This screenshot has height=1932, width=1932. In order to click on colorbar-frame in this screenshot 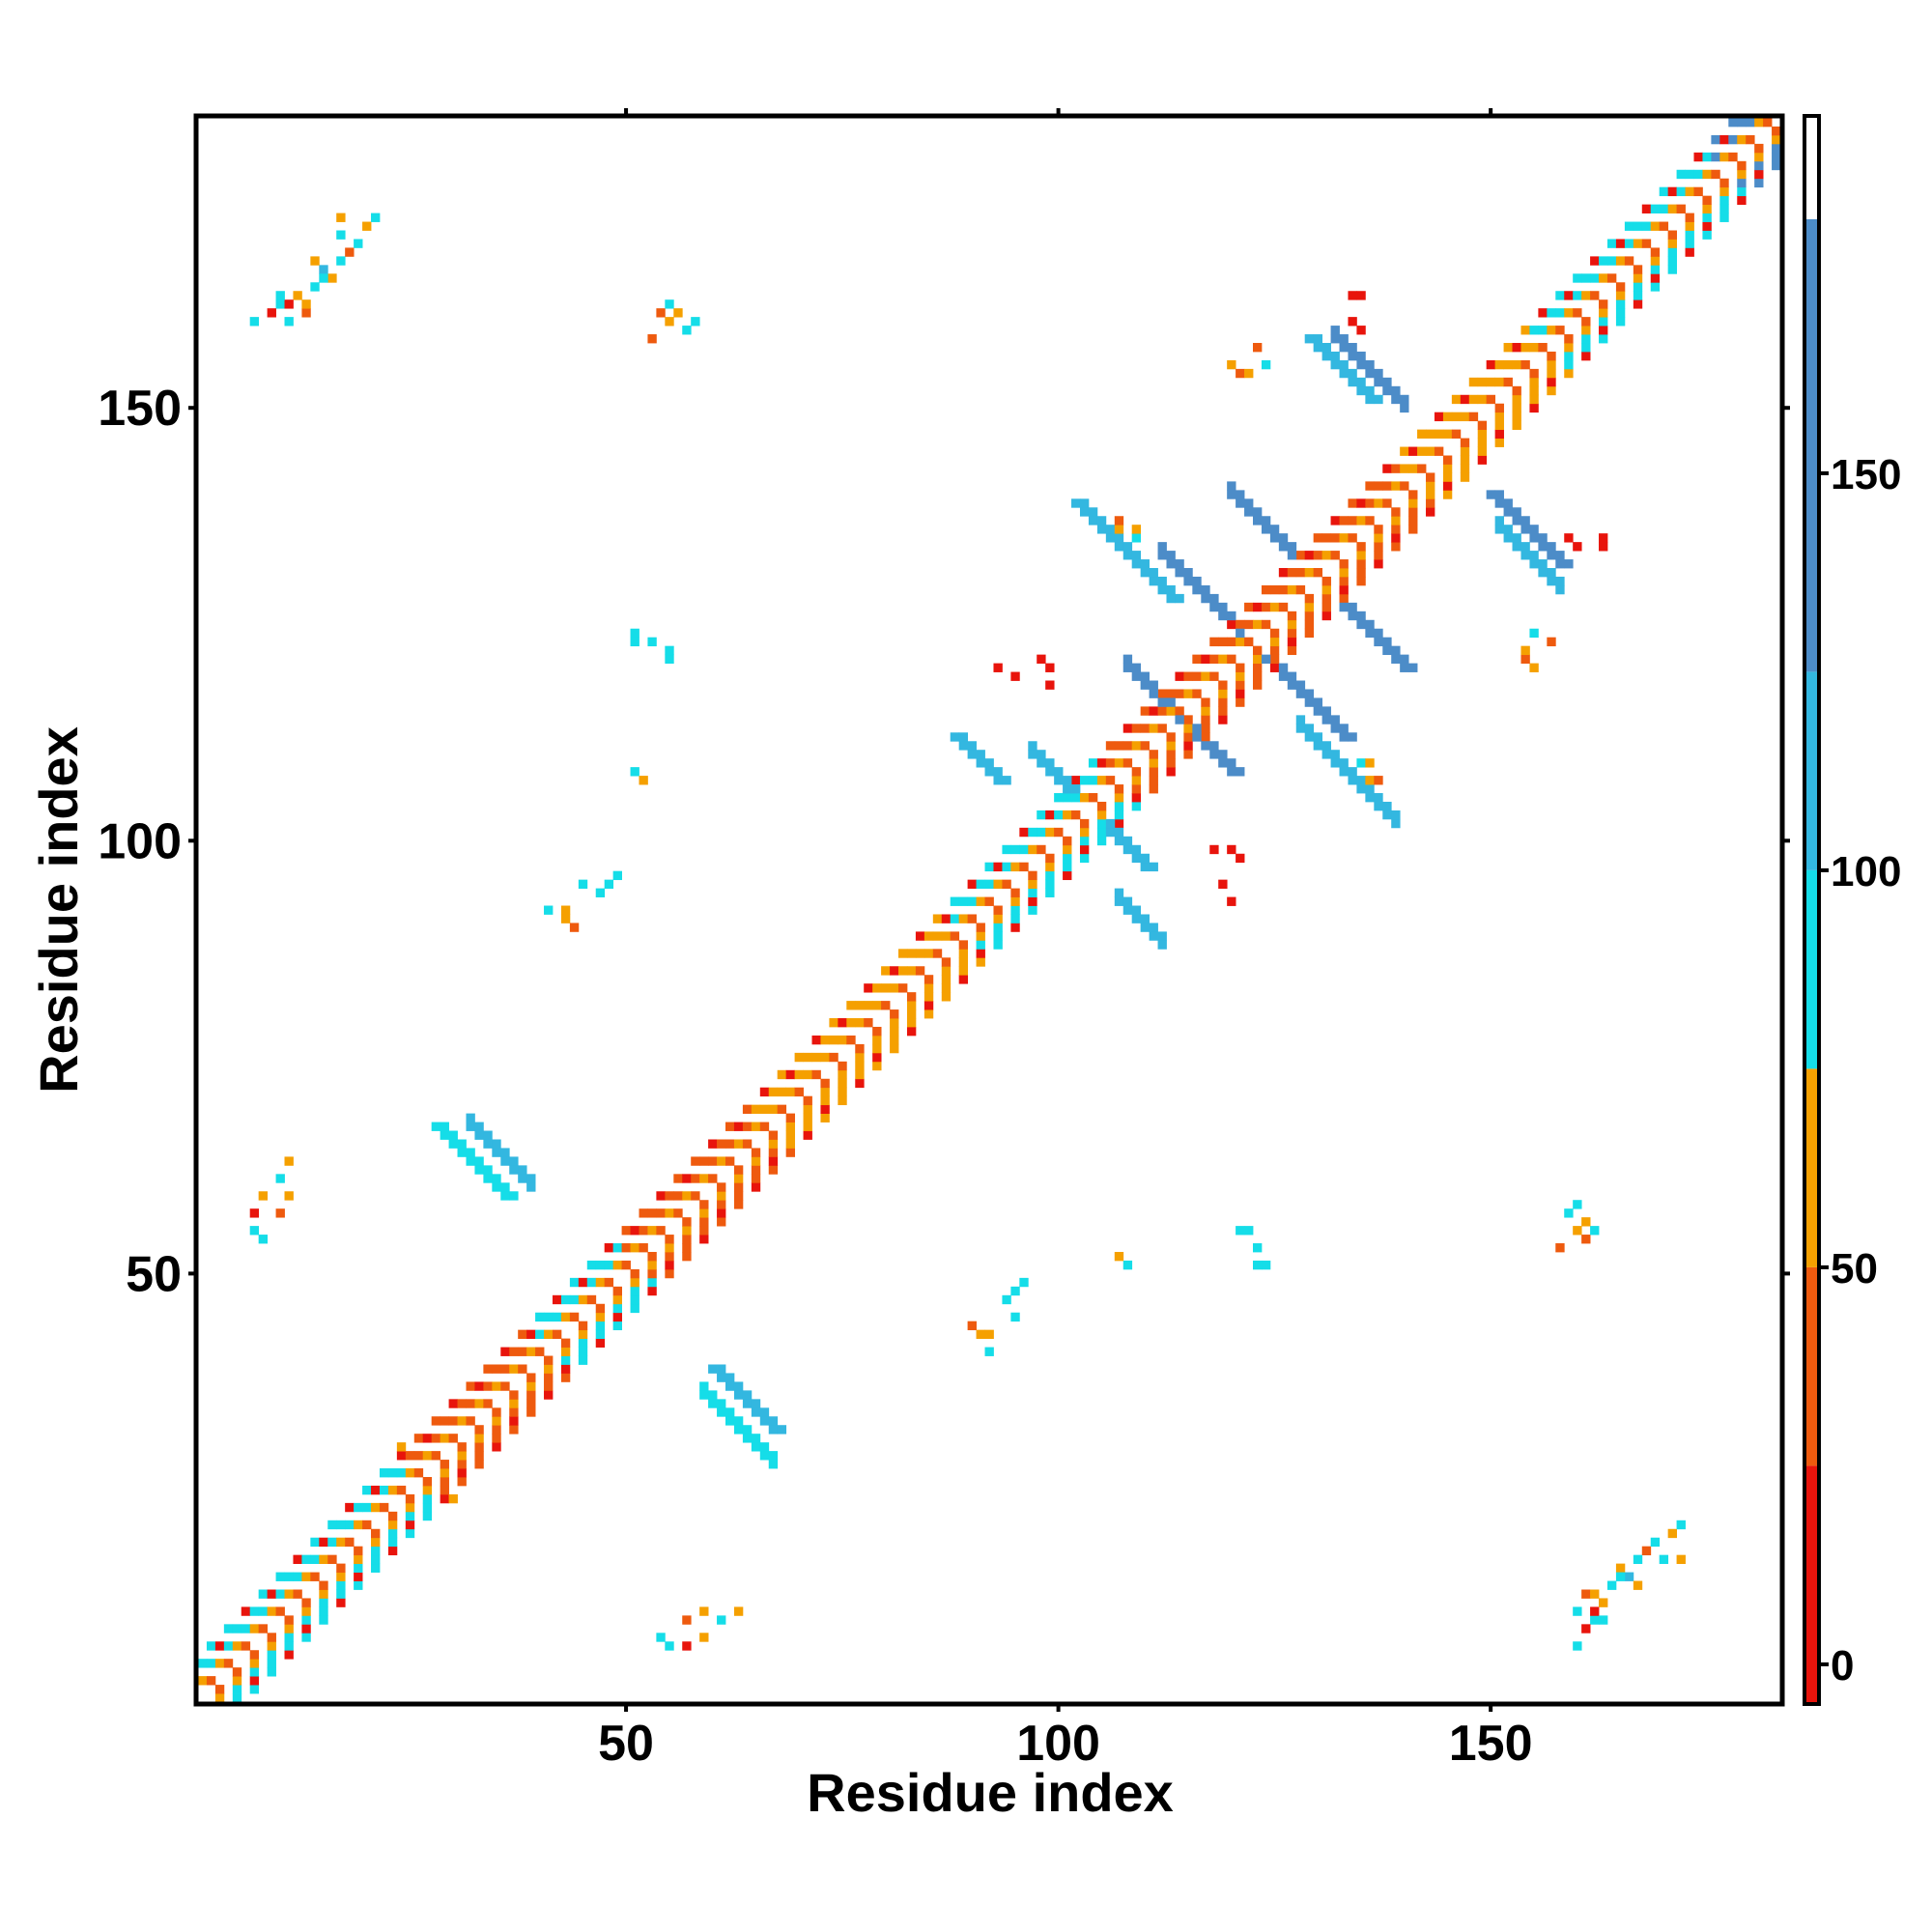, I will do `click(1812, 910)`.